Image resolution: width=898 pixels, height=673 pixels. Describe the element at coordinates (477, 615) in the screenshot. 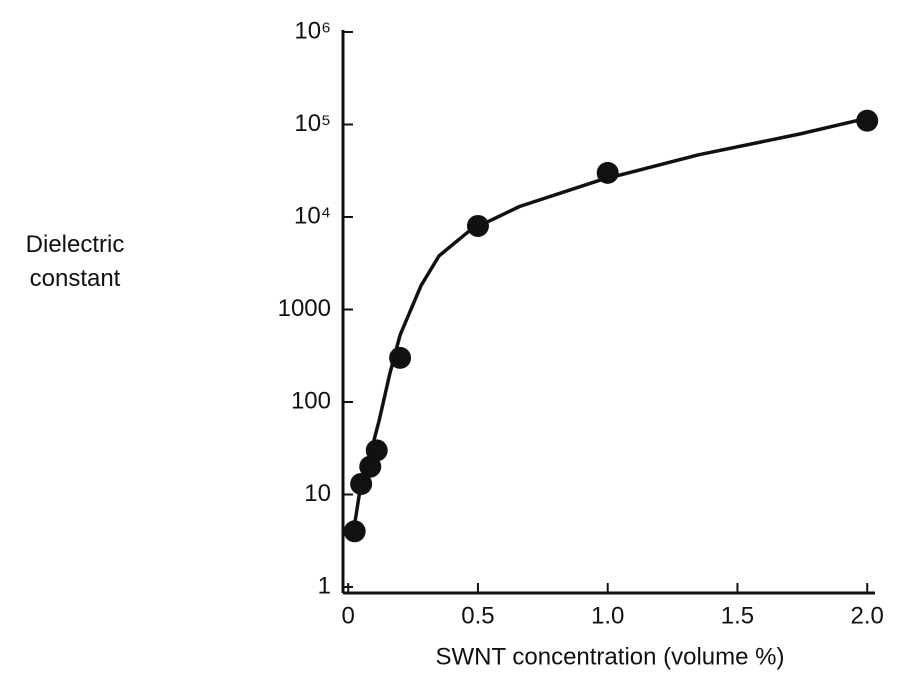

I see `x-tick-label: 0.5` at that location.